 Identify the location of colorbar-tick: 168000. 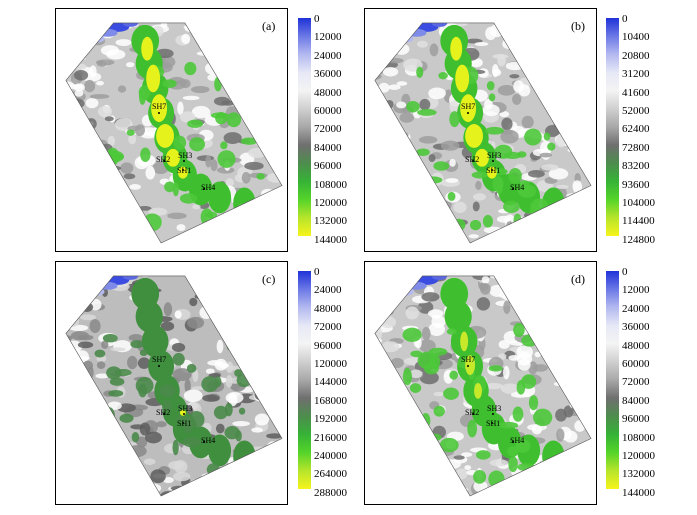
(330, 400).